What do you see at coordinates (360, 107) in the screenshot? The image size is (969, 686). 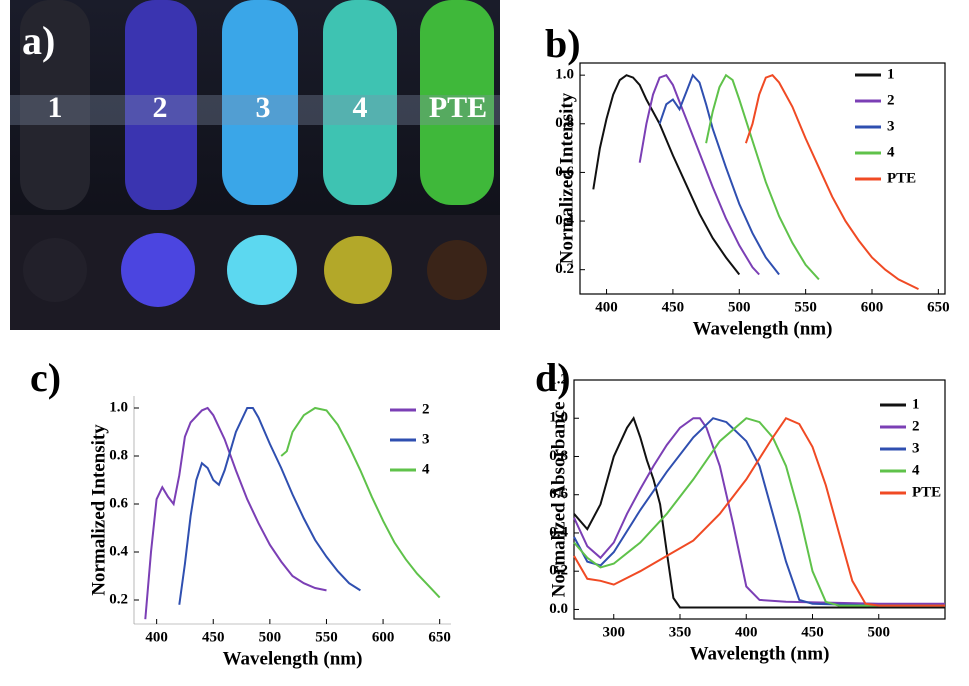 I see `vial-label: 4` at bounding box center [360, 107].